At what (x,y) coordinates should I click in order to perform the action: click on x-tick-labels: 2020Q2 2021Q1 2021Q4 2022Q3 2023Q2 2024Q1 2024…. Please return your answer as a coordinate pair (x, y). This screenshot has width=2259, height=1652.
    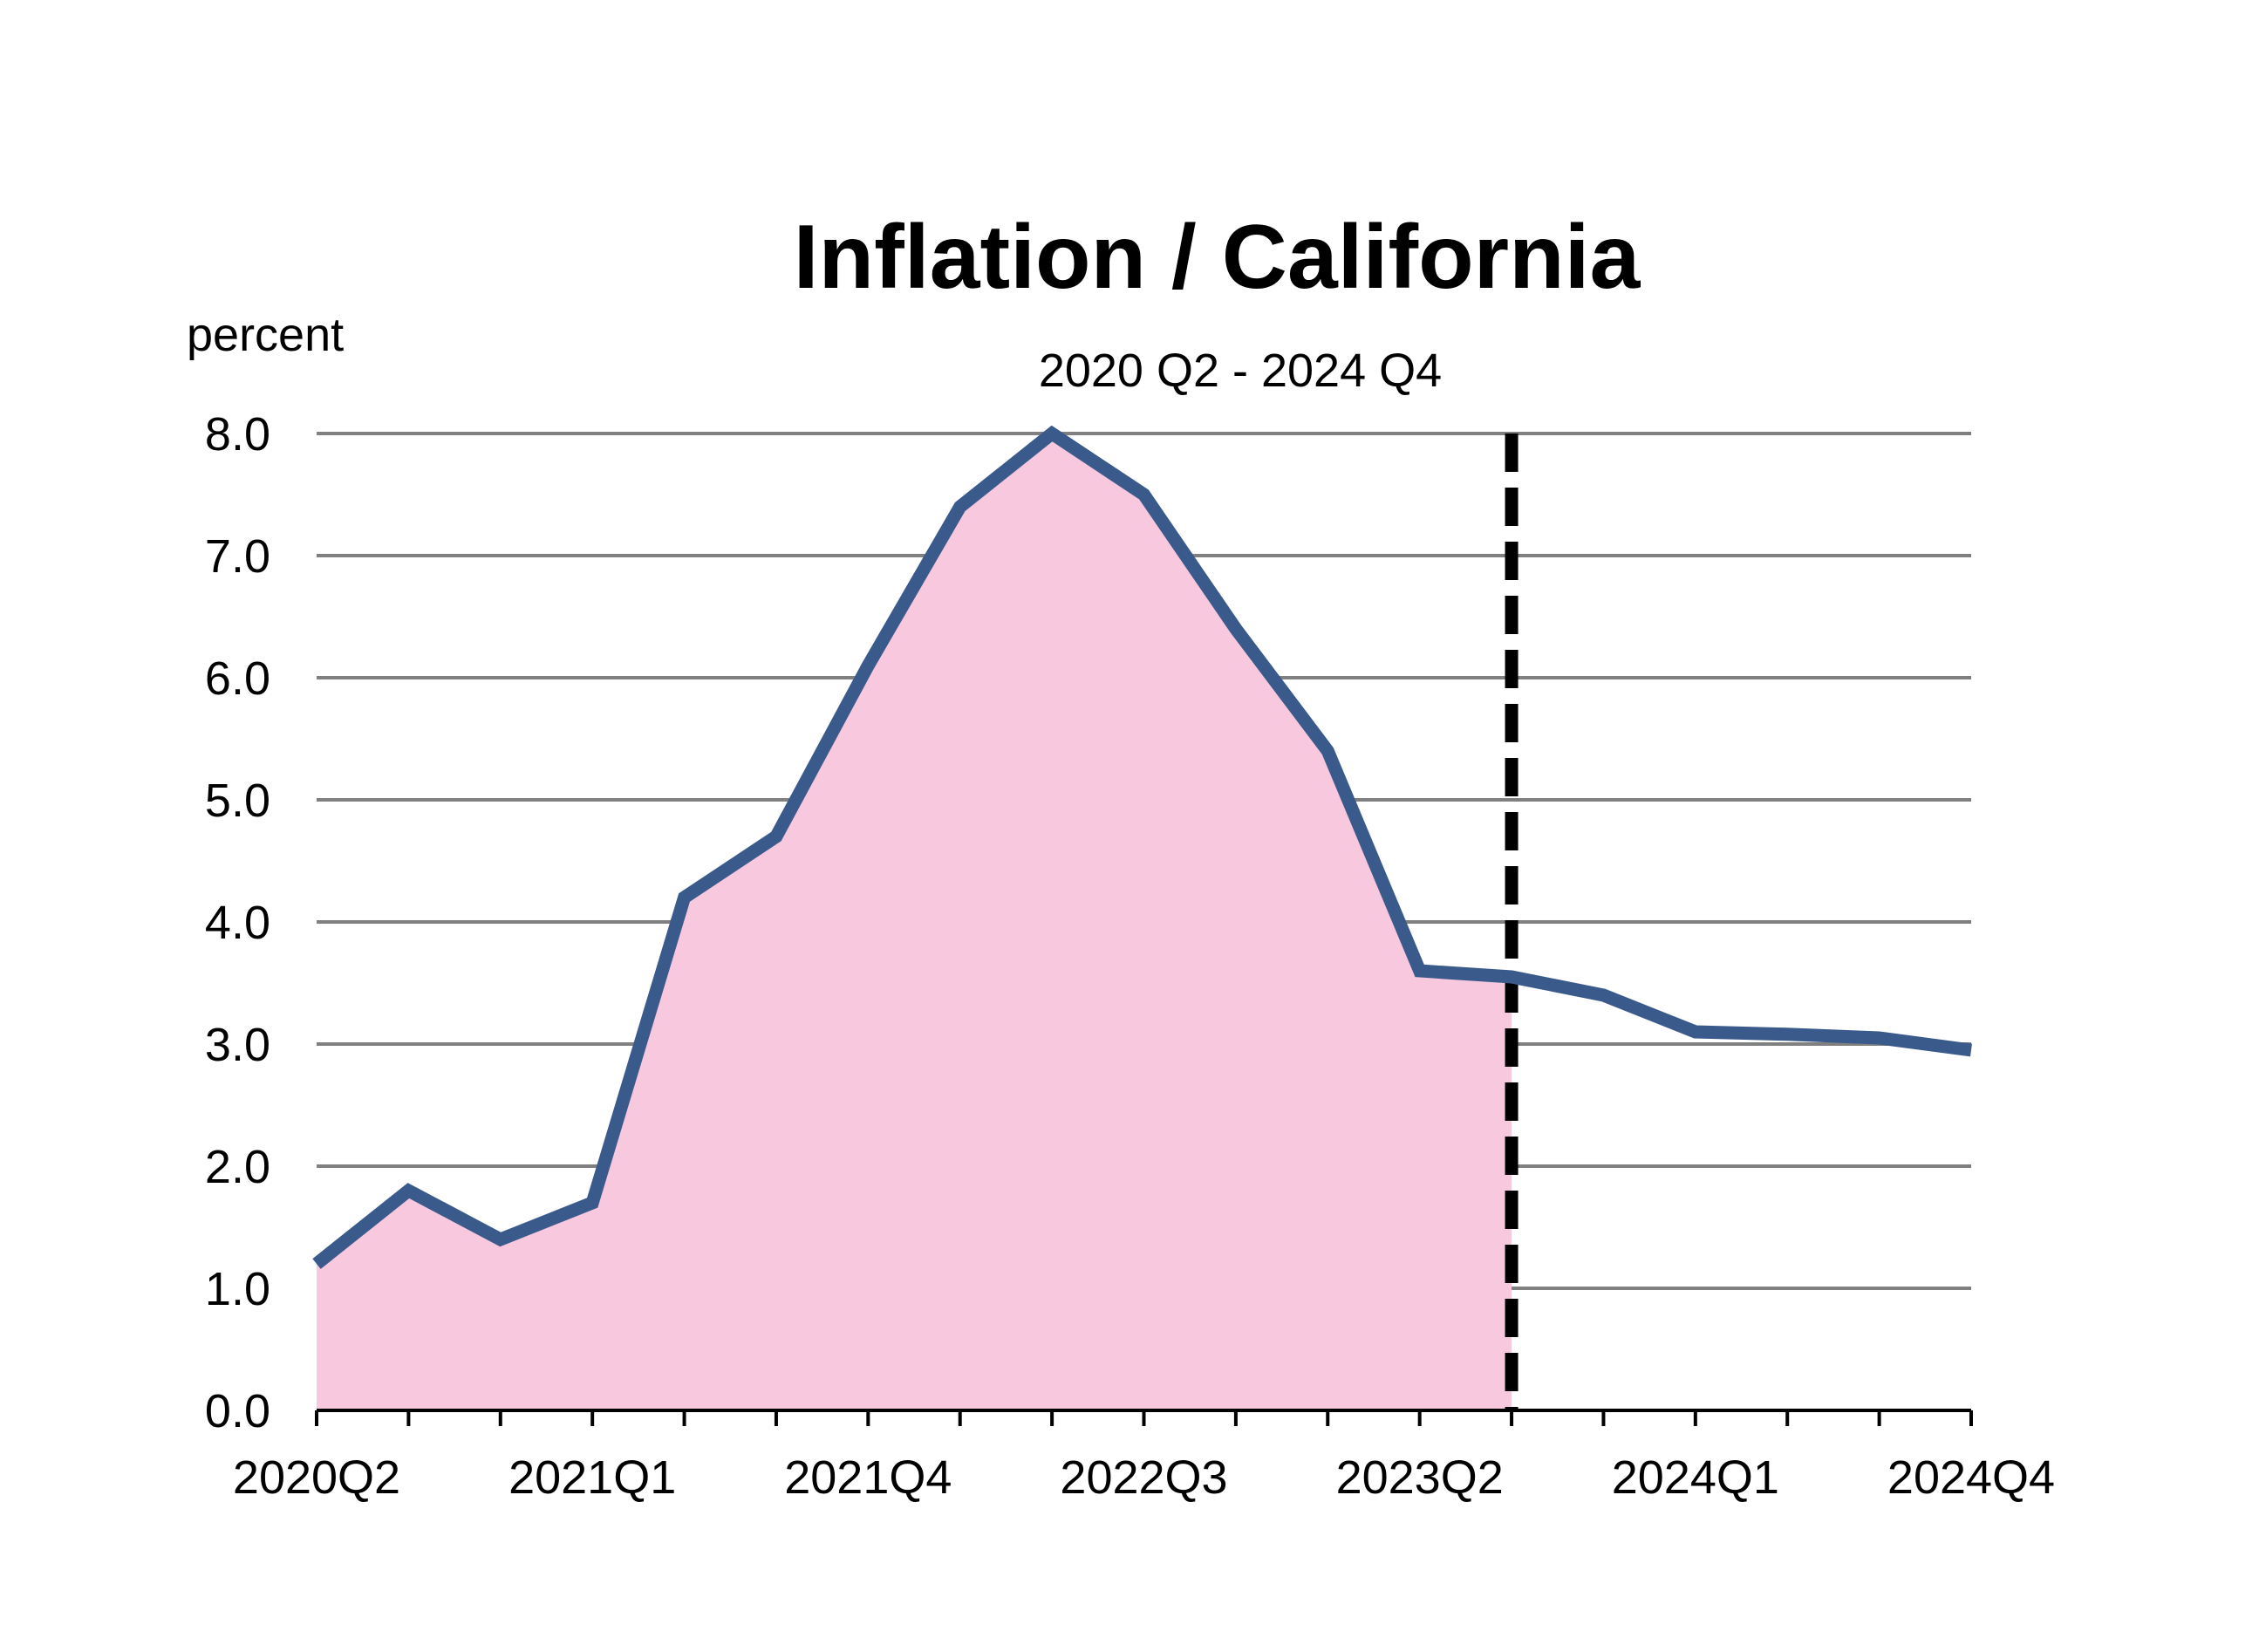
    Looking at the image, I should click on (1144, 1477).